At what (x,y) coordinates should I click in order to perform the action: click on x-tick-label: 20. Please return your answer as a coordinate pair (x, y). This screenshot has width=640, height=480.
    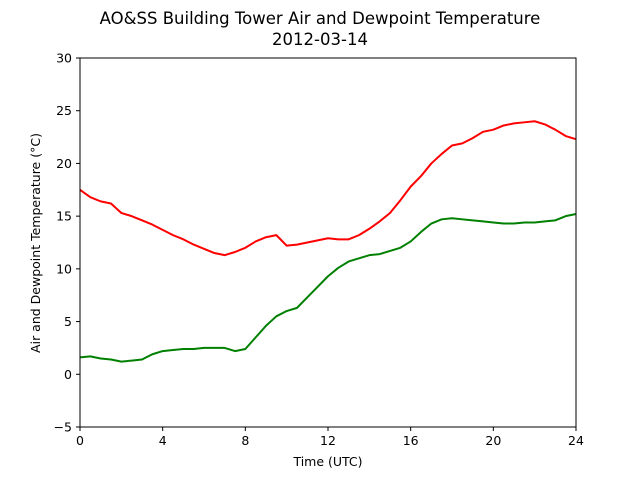
    Looking at the image, I should click on (493, 440).